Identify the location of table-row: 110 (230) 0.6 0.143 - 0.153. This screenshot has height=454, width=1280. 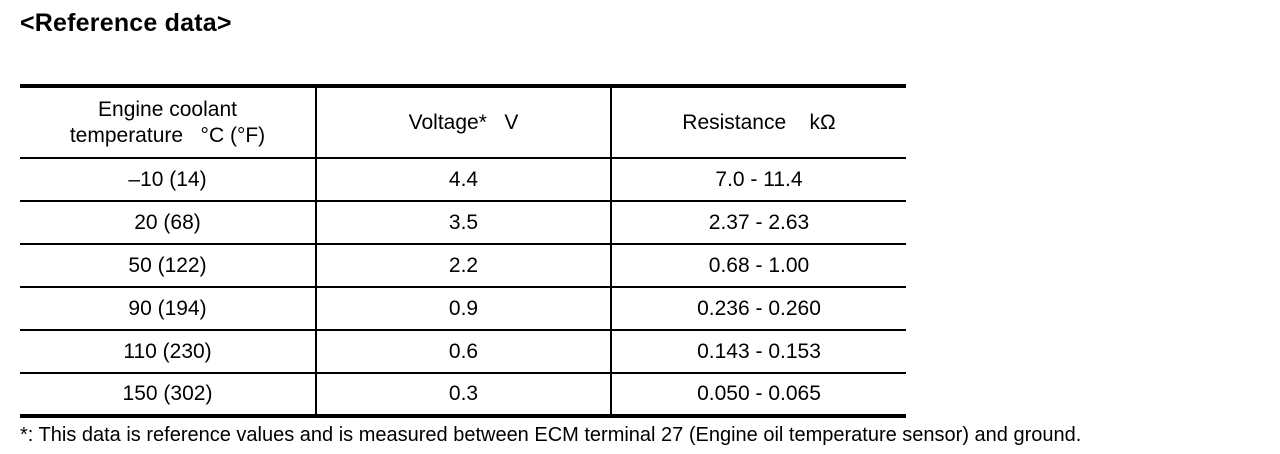
(463, 352).